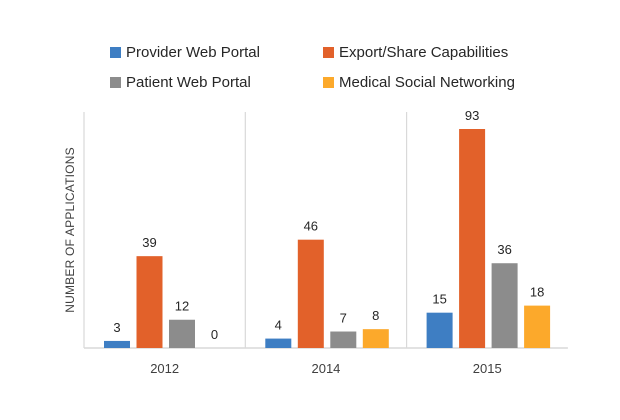 The width and height of the screenshot is (620, 420). I want to click on legend-item: Patient Web Portal, so click(180, 82).